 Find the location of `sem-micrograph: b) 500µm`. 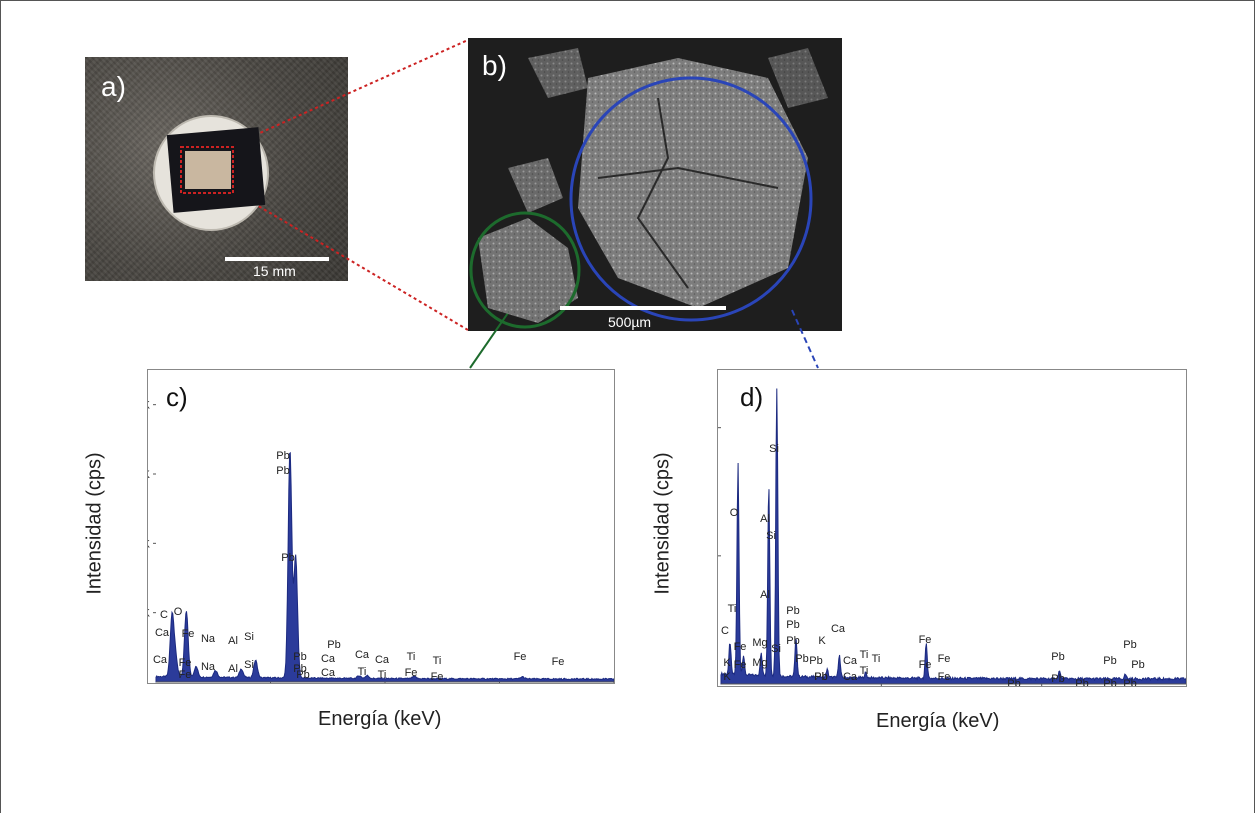

sem-micrograph: b) 500µm is located at coordinates (655, 184).